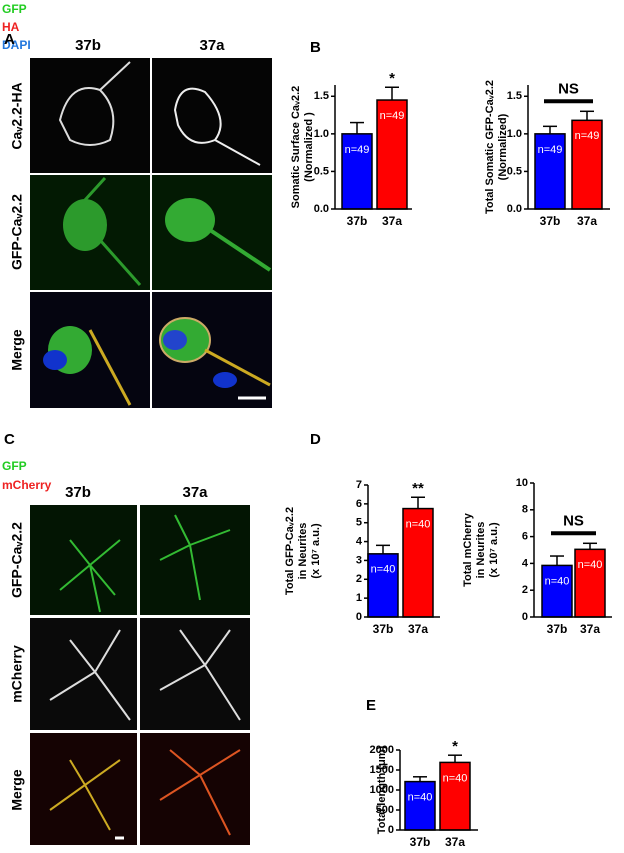 This screenshot has height=853, width=624. I want to click on panel-label: B, so click(315, 47).